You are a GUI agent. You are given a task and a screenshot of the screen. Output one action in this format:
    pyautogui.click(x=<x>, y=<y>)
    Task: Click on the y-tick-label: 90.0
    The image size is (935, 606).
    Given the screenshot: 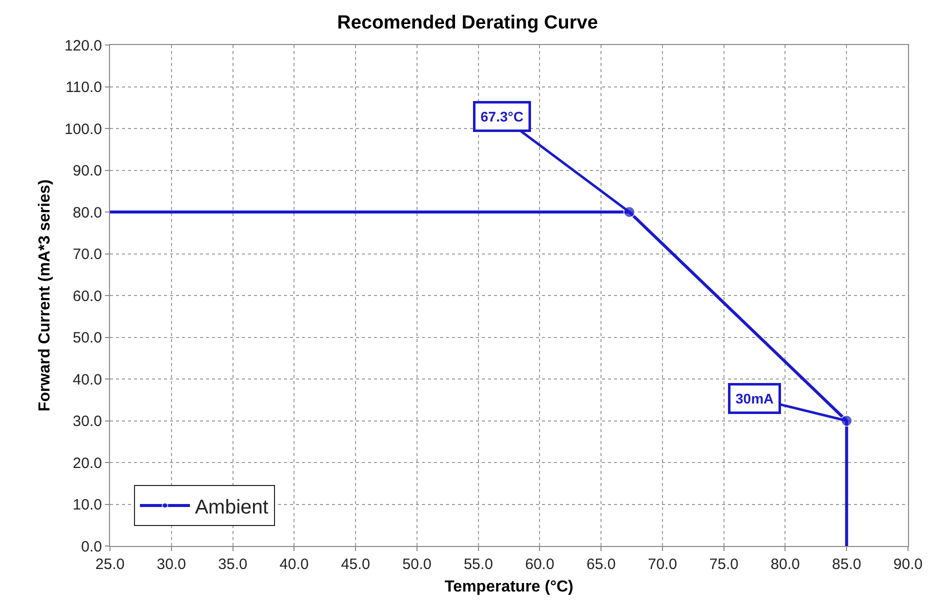 What is the action you would take?
    pyautogui.click(x=87, y=171)
    